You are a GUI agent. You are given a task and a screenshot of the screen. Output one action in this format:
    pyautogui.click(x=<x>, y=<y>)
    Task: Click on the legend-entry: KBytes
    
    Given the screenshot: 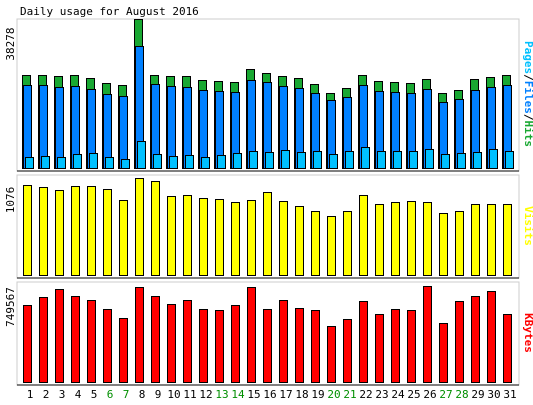 What is the action you would take?
    pyautogui.click(x=527, y=333)
    